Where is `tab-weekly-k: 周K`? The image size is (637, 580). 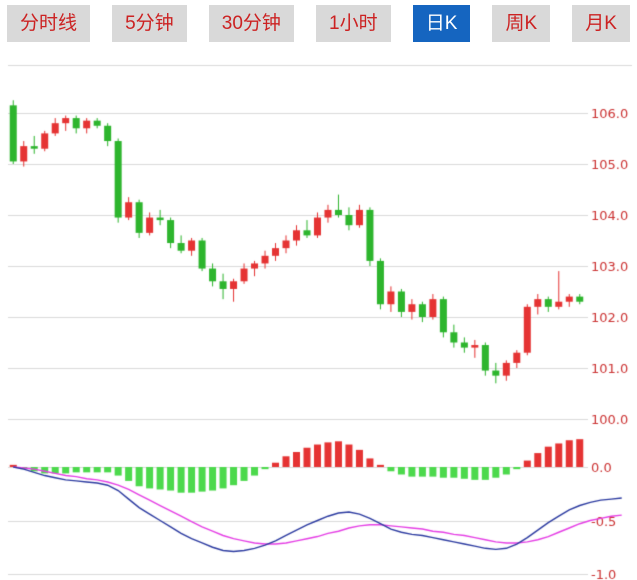 tab-weekly-k: 周K is located at coordinates (521, 23).